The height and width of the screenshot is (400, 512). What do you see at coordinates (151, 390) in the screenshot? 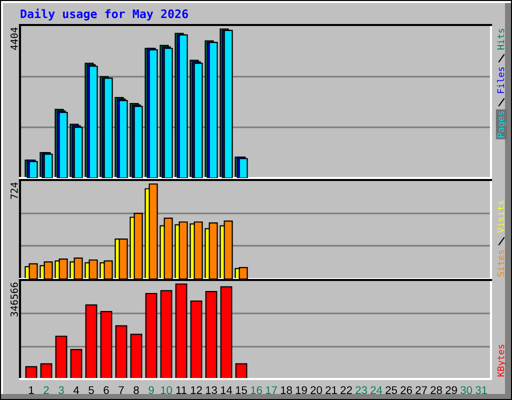
I see `x-tick-label: 9` at bounding box center [151, 390].